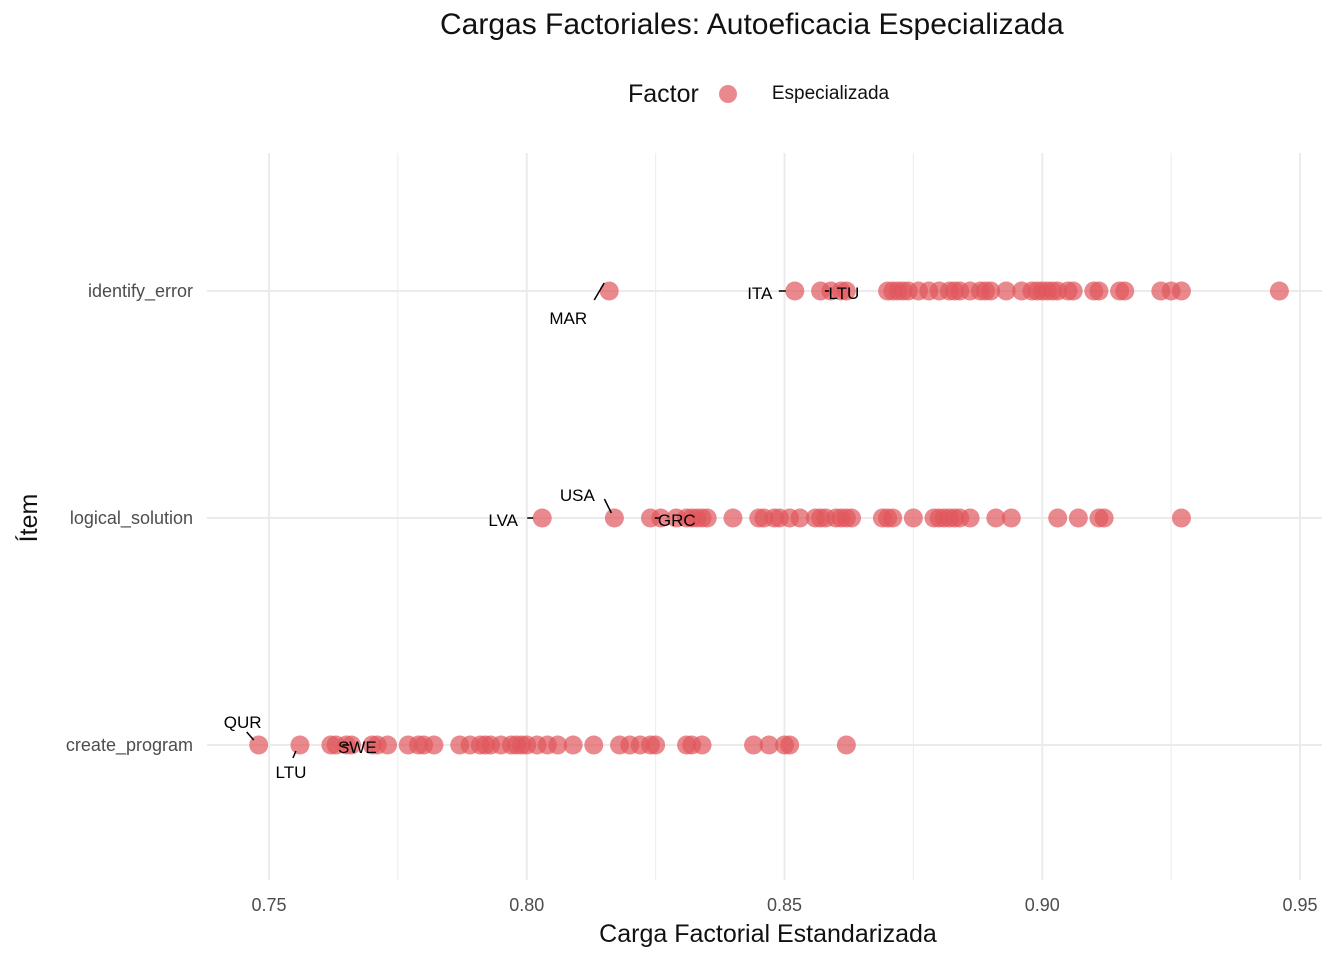  What do you see at coordinates (140, 291) in the screenshot?
I see `y-tick-label-identify-error: identify_error` at bounding box center [140, 291].